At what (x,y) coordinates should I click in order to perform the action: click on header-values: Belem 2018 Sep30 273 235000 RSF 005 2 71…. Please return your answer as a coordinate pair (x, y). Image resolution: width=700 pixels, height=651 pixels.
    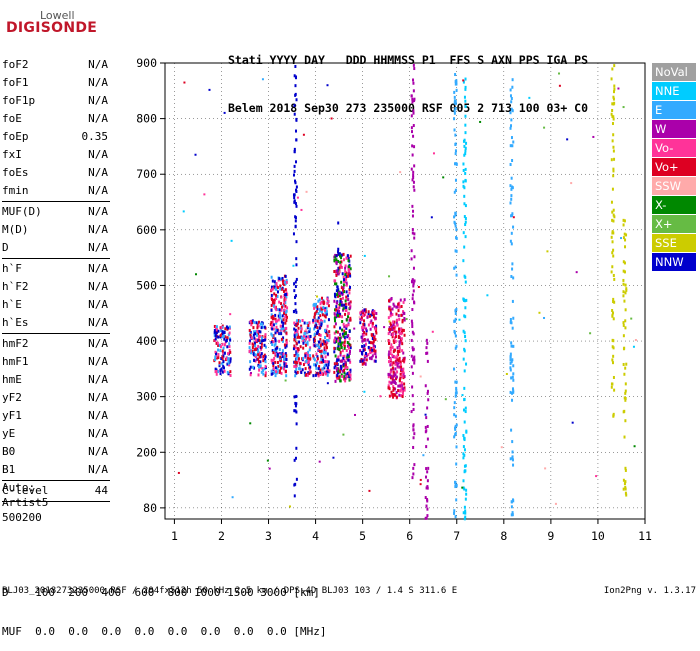
    Looking at the image, I should click on (408, 108).